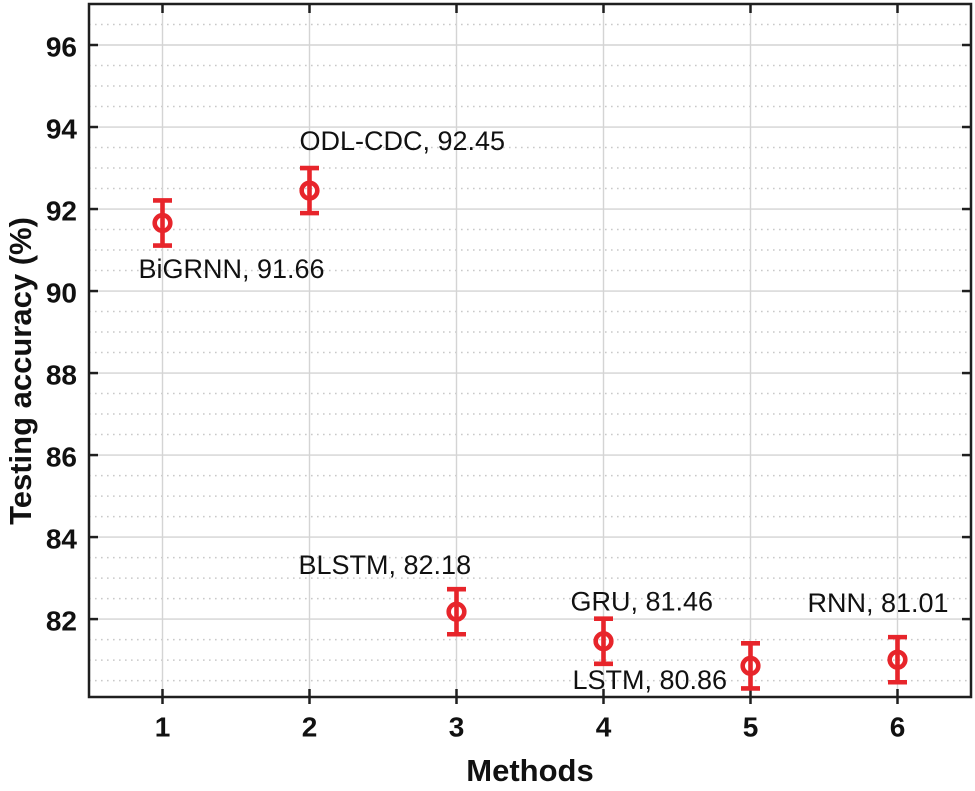 The height and width of the screenshot is (791, 975). Describe the element at coordinates (604, 727) in the screenshot. I see `x-tick-label: 4` at that location.